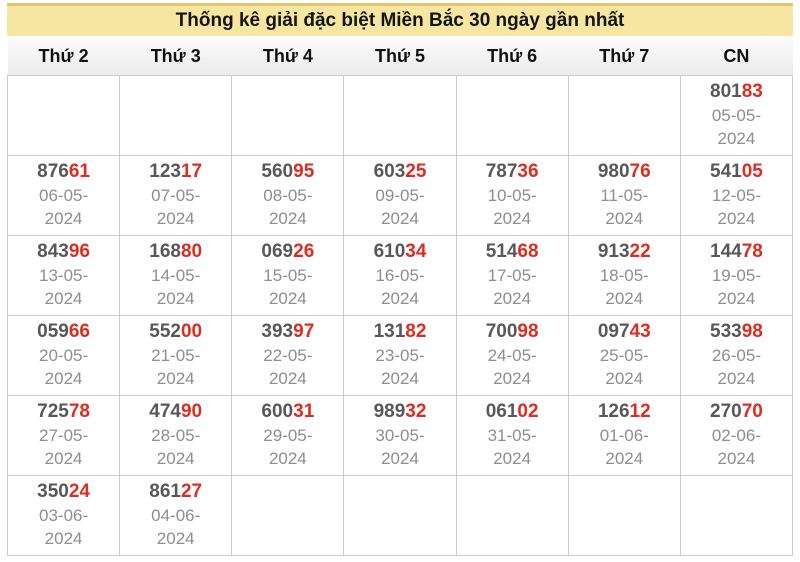 The height and width of the screenshot is (562, 800). Describe the element at coordinates (528, 251) in the screenshot. I see `number-last2: 68` at that location.